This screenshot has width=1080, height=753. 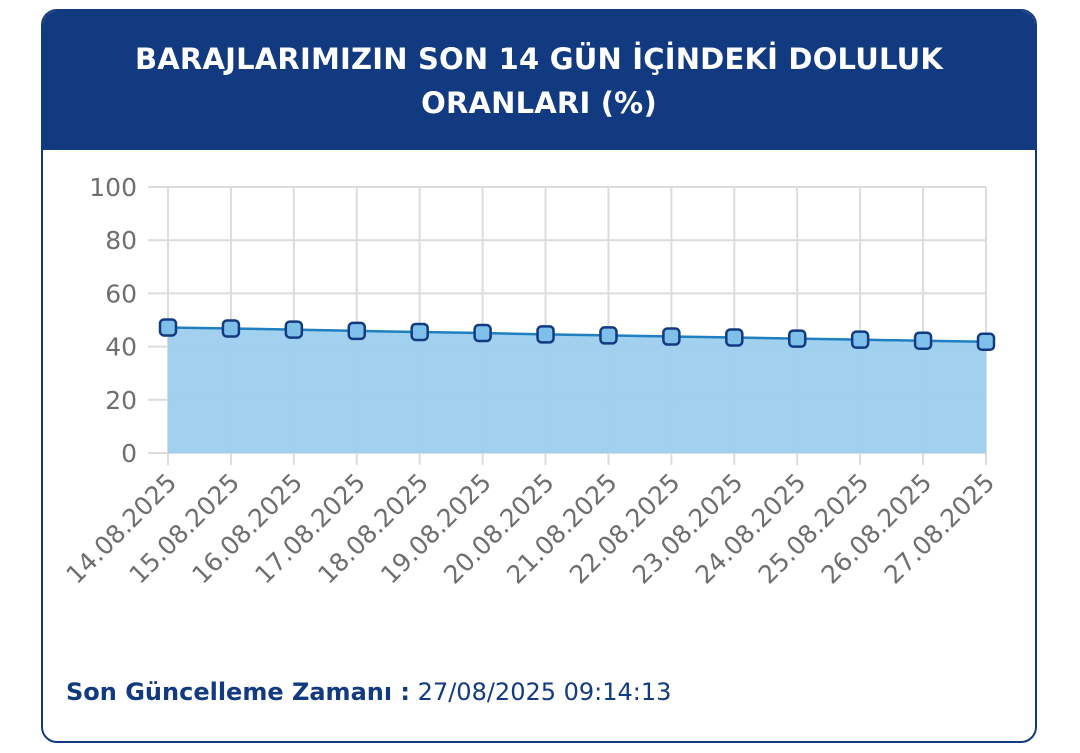 What do you see at coordinates (121, 400) in the screenshot?
I see `y-tick-label: 20` at bounding box center [121, 400].